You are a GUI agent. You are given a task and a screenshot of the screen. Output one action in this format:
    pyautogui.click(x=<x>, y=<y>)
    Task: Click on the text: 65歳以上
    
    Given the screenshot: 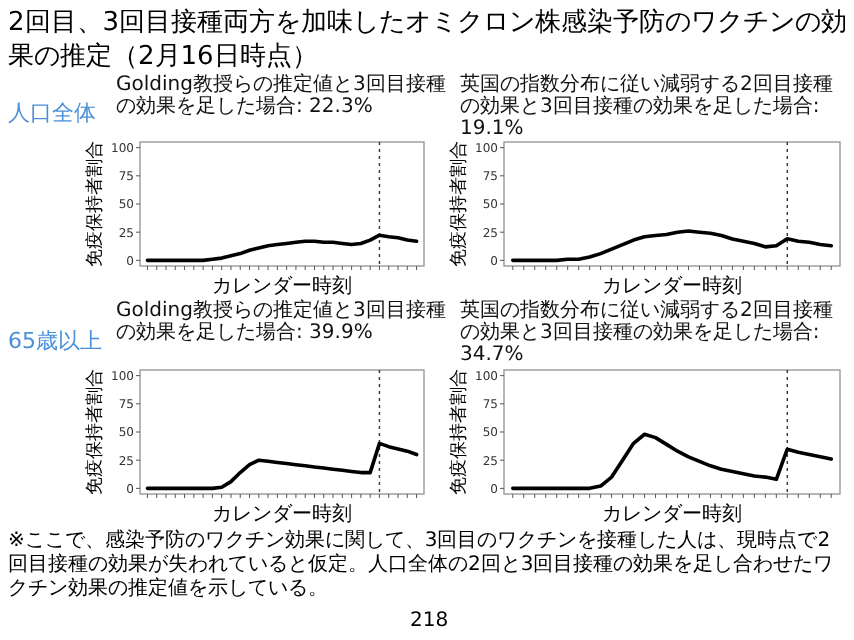 What is the action you would take?
    pyautogui.click(x=55, y=341)
    